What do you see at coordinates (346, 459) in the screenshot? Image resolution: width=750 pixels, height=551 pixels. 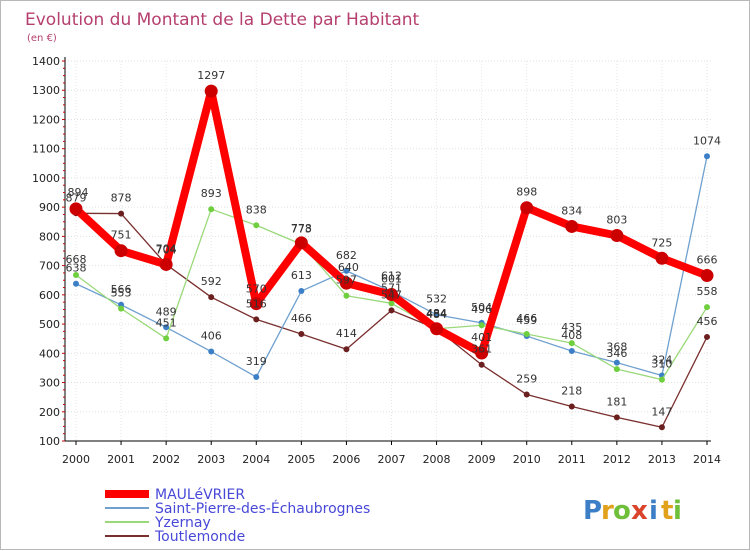 I see `x-tick-label: 2006` at bounding box center [346, 459].